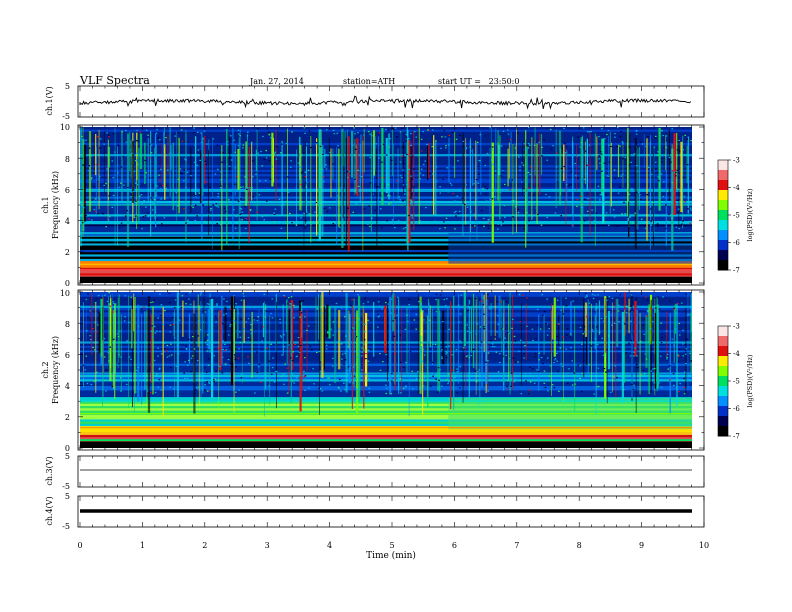 The width and height of the screenshot is (792, 612). Describe the element at coordinates (65, 205) in the screenshot. I see `ch1-spectrogram-yticks: 0 2 4 6 8 10` at that location.